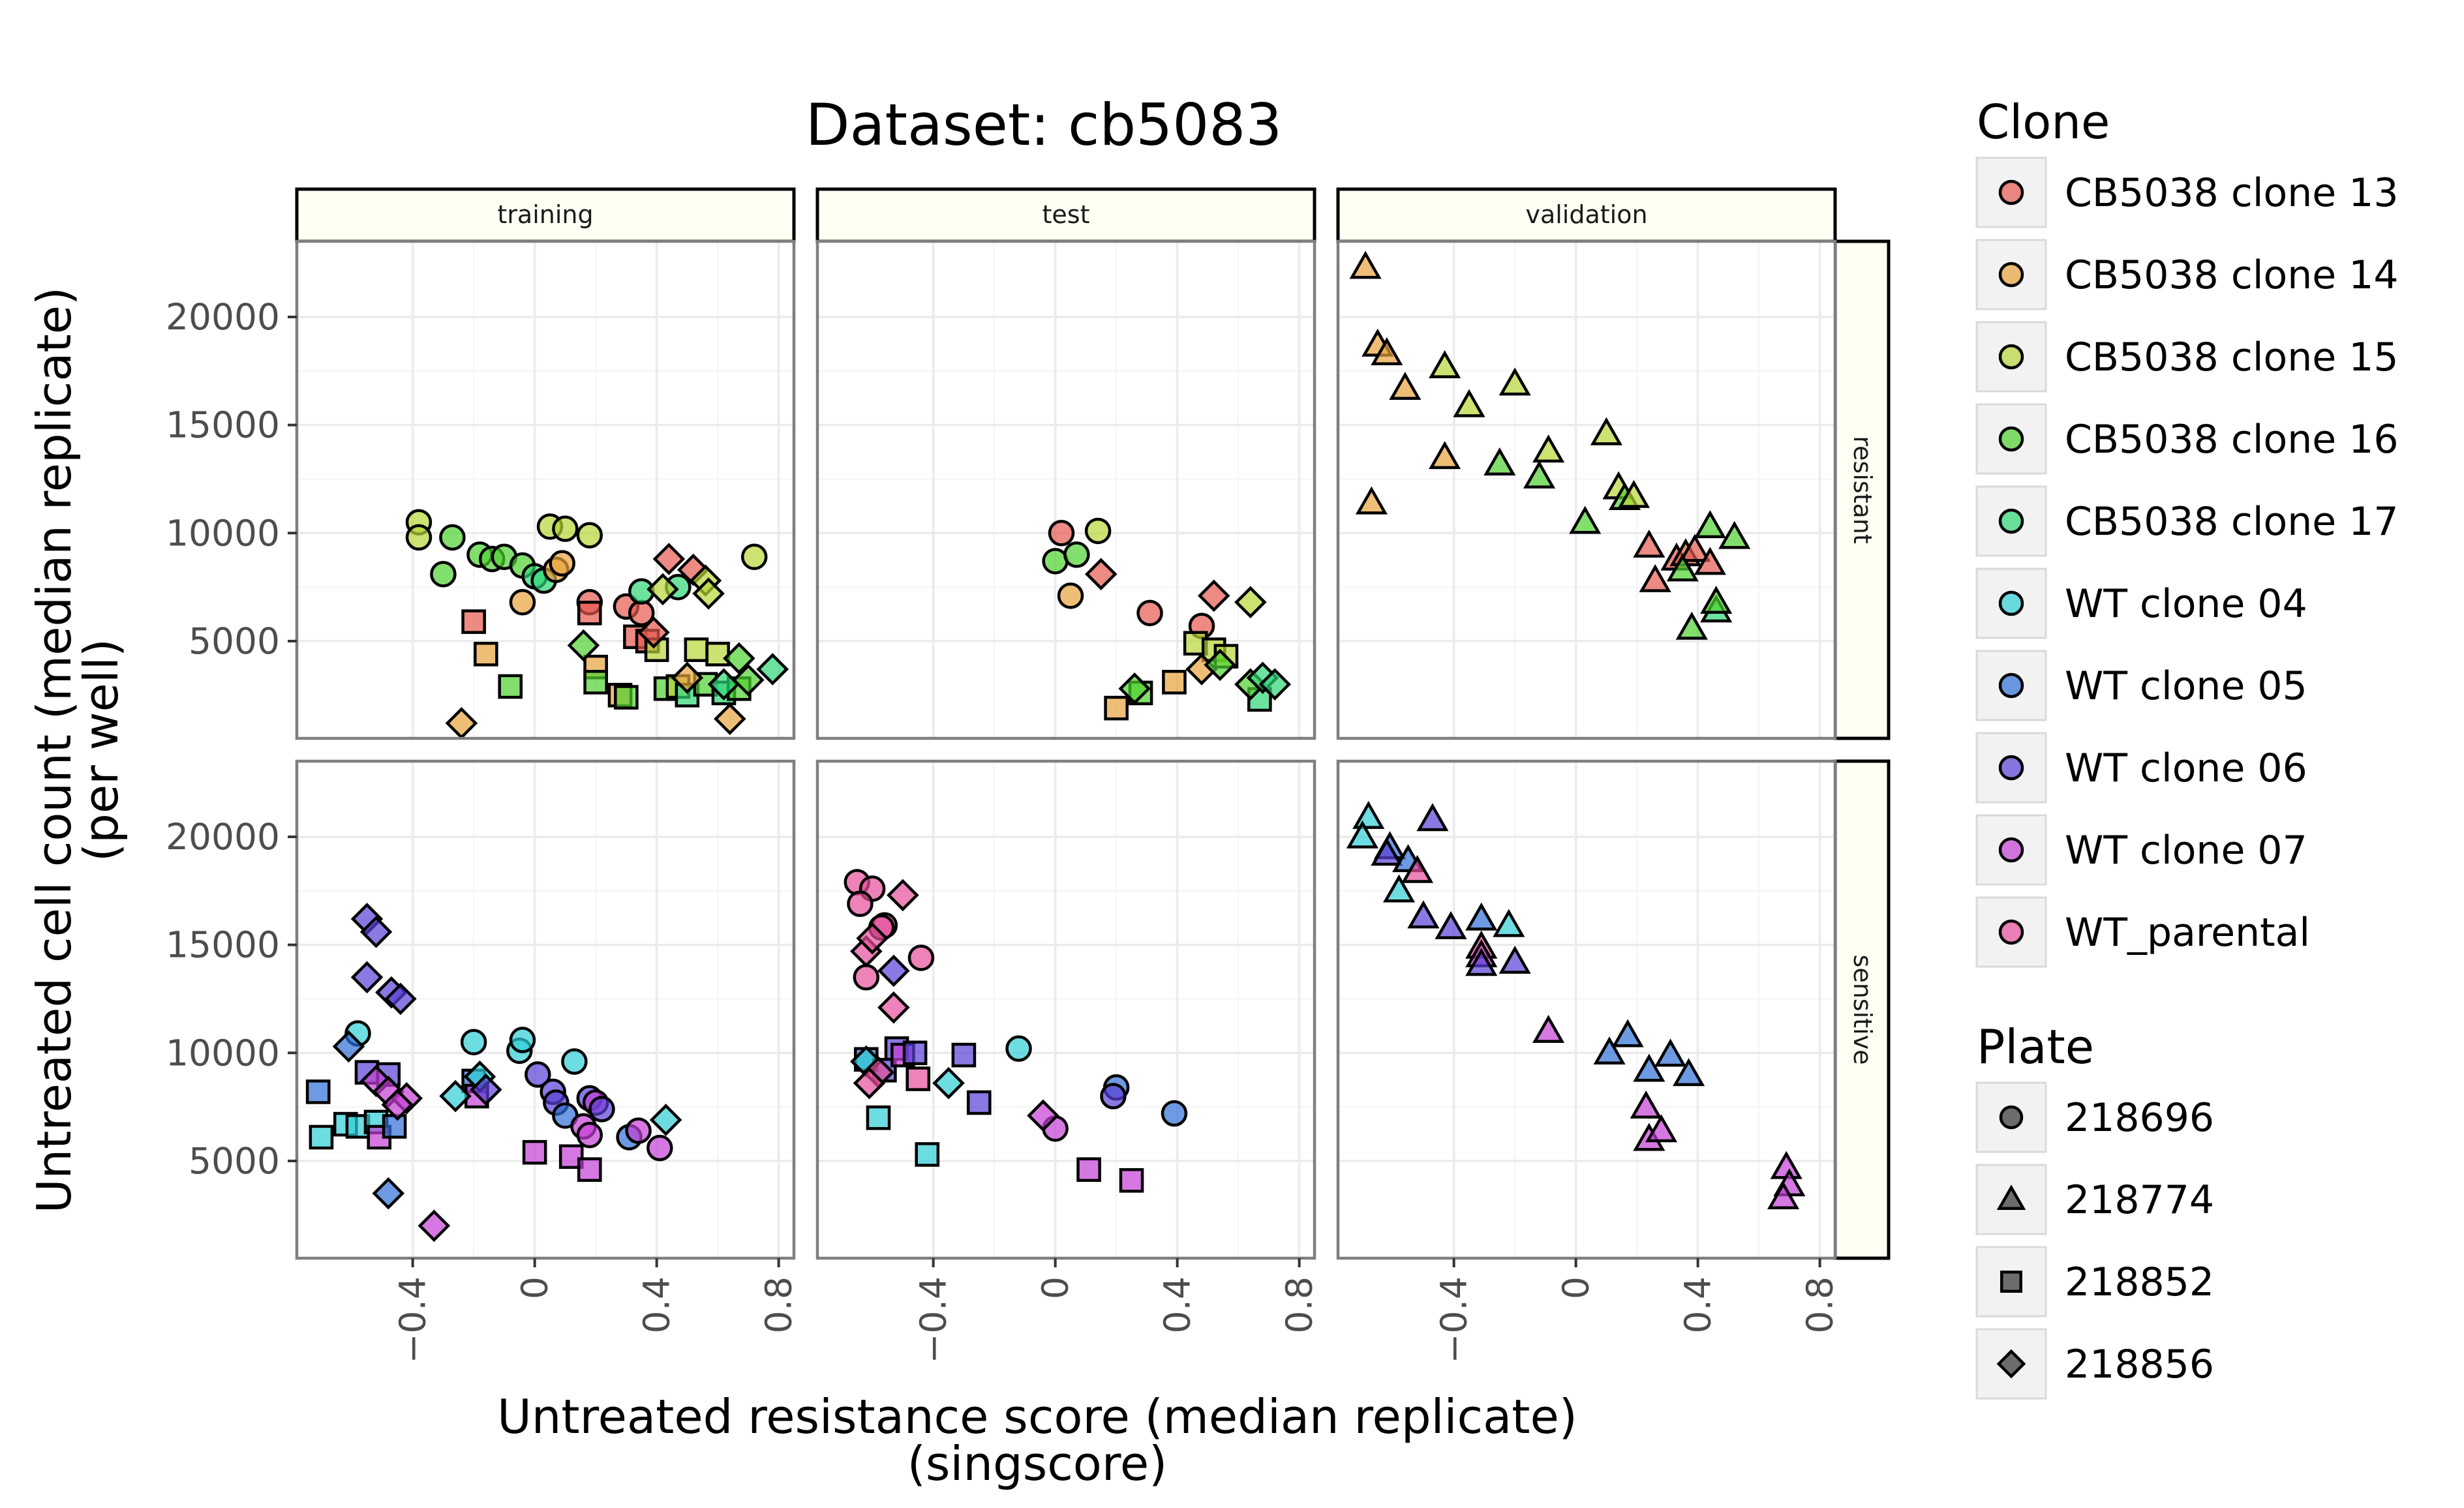 This screenshot has height=1508, width=2464. What do you see at coordinates (1055, 1287) in the screenshot?
I see `x-tick-label: 0` at bounding box center [1055, 1287].